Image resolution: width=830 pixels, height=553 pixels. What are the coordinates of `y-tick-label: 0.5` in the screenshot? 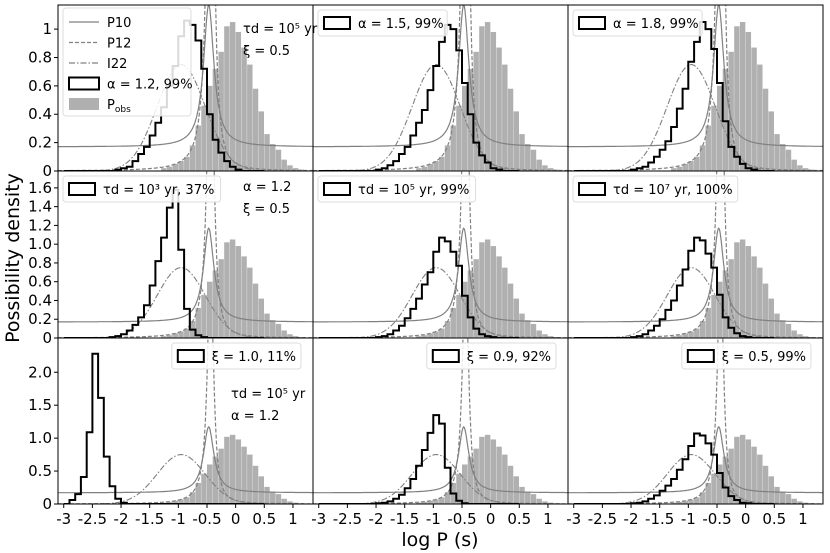 It's located at (40, 471).